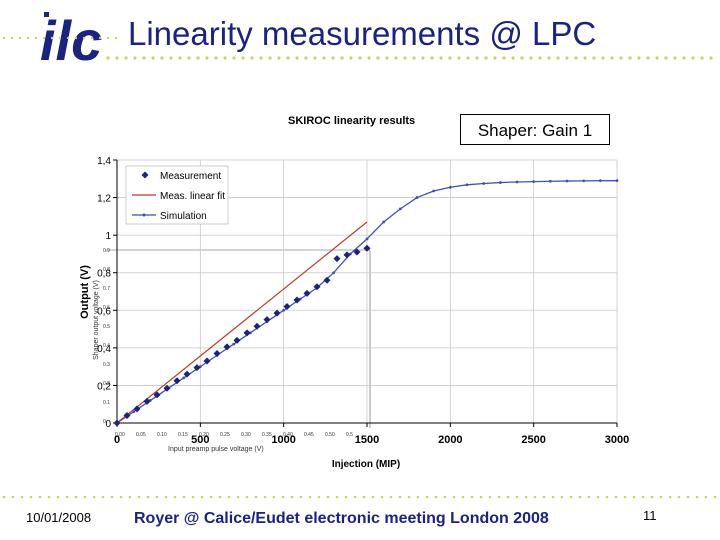 This screenshot has height=540, width=720. Describe the element at coordinates (106, 251) in the screenshot. I see `inset-y-tick-label: 0.9` at that location.